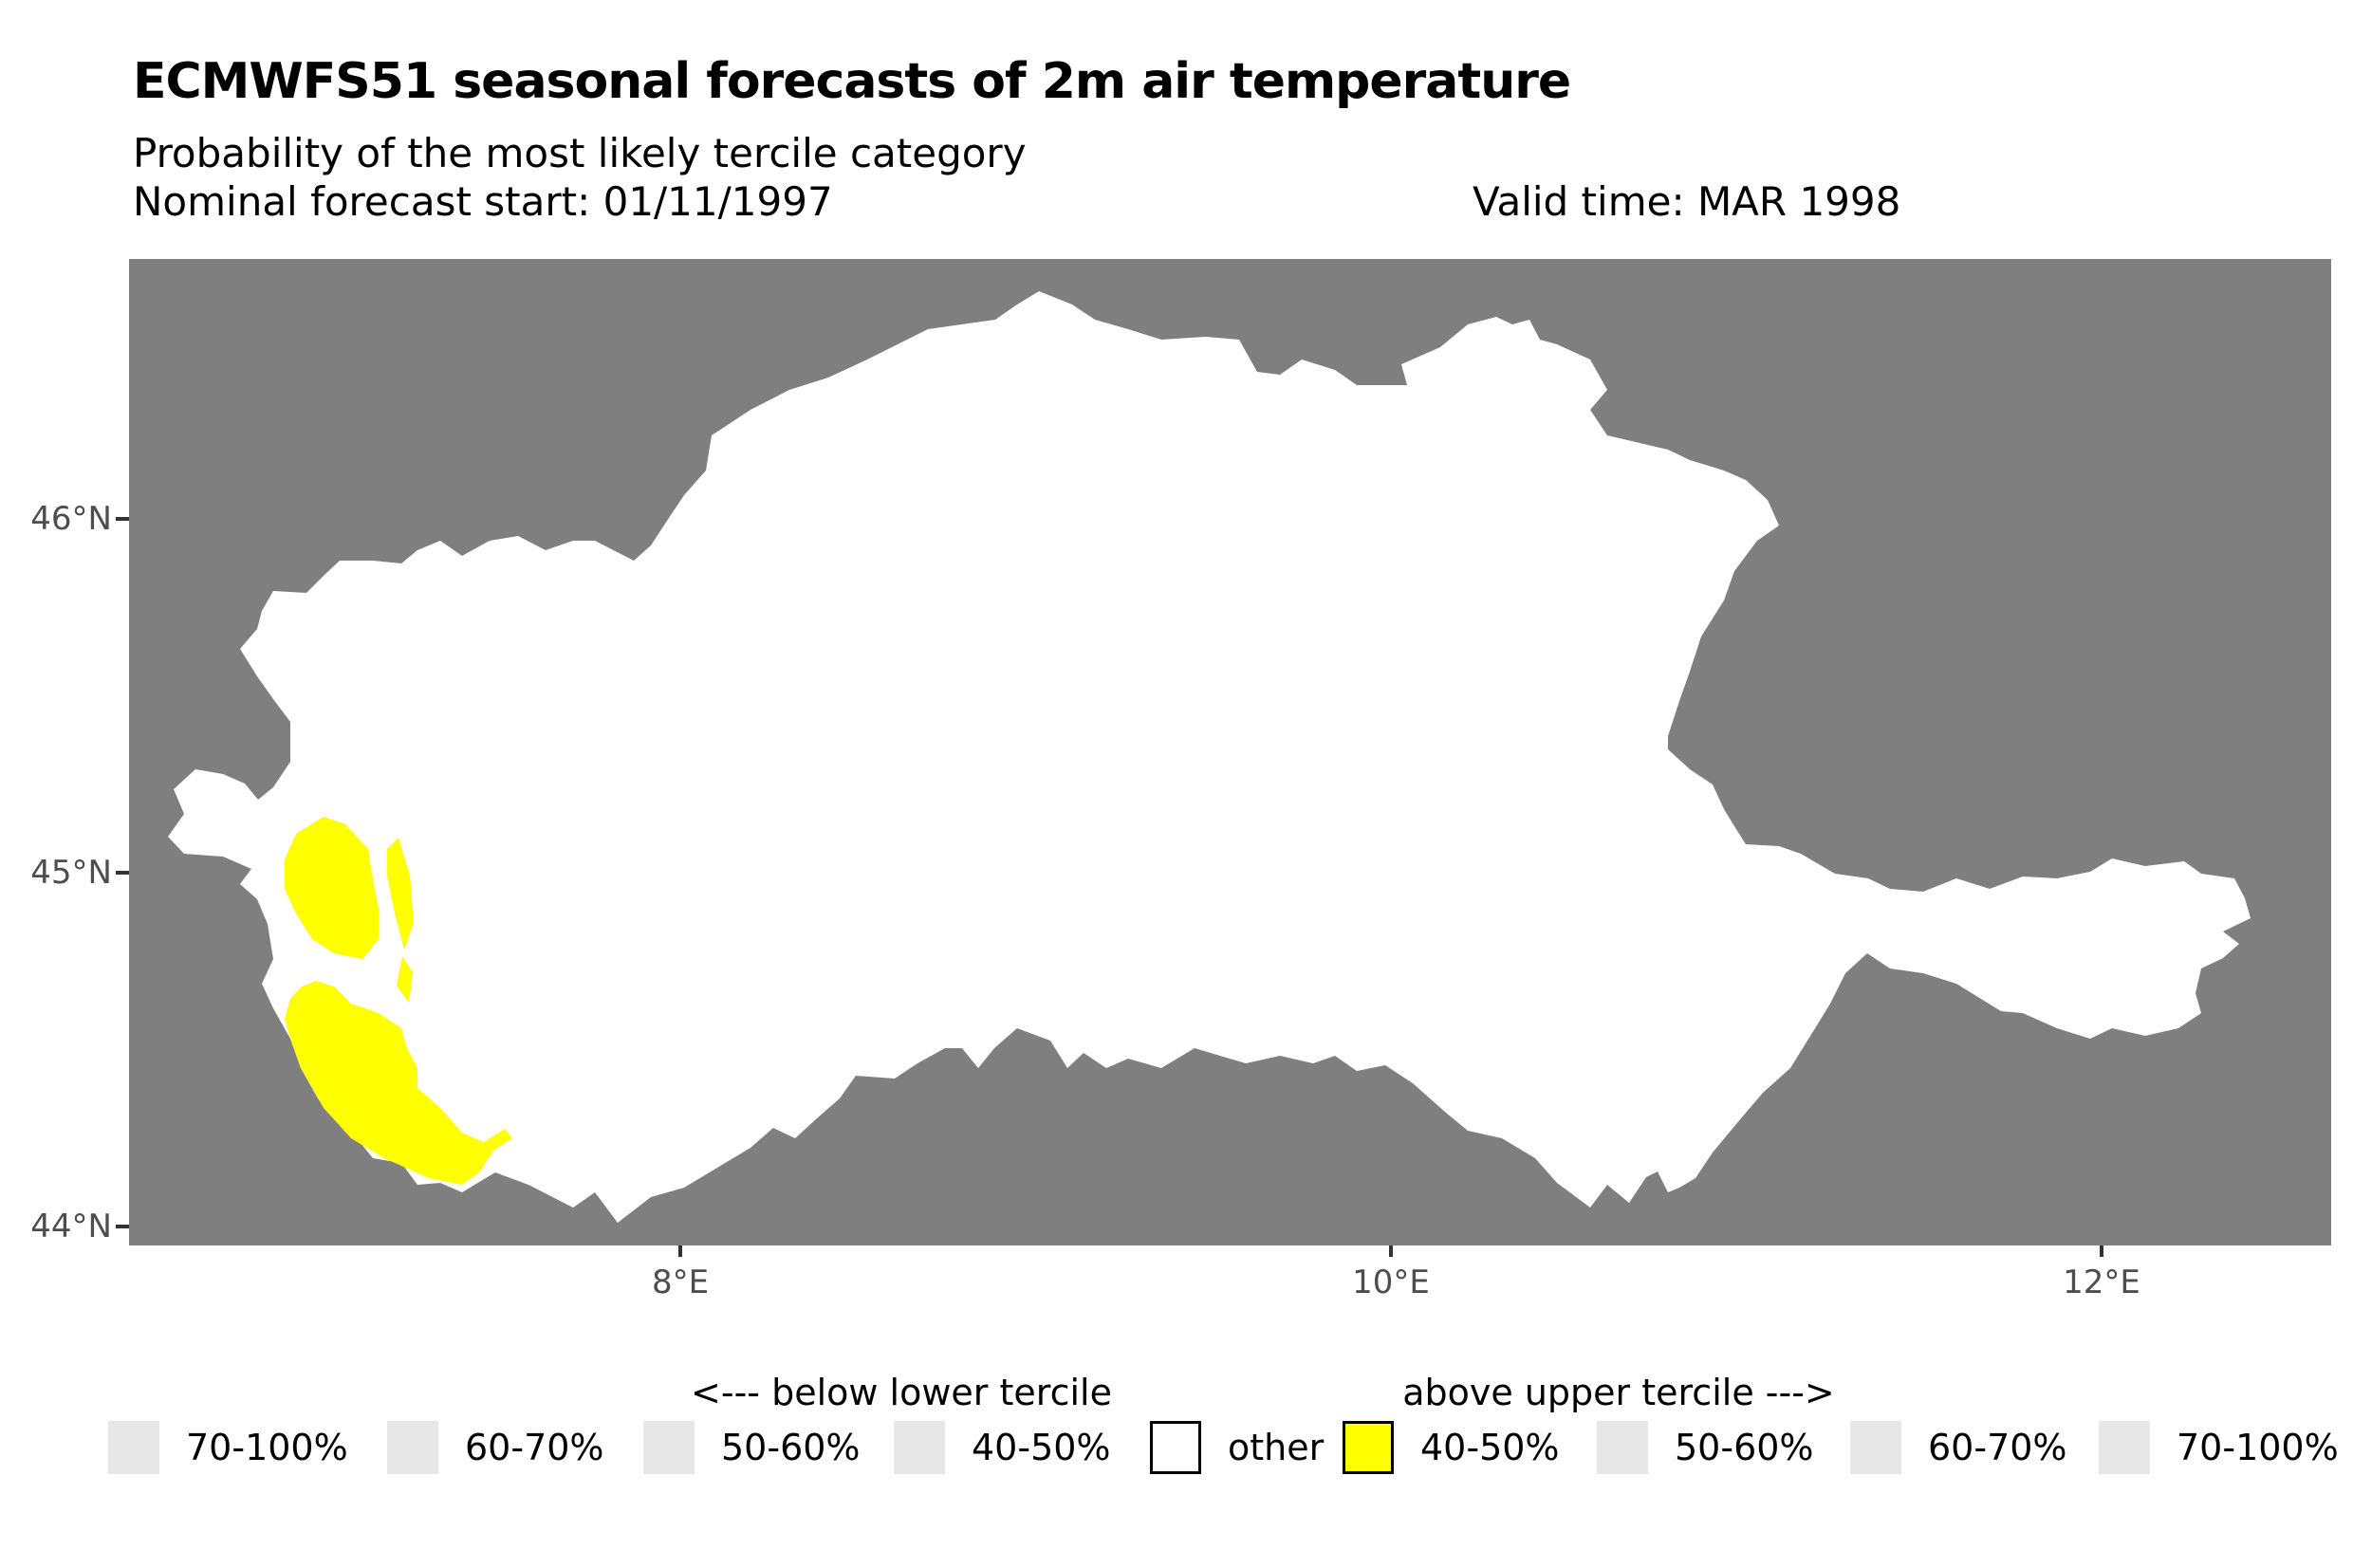 This screenshot has width=2353, height=1568. I want to click on x-tick-8e, so click(680, 1251).